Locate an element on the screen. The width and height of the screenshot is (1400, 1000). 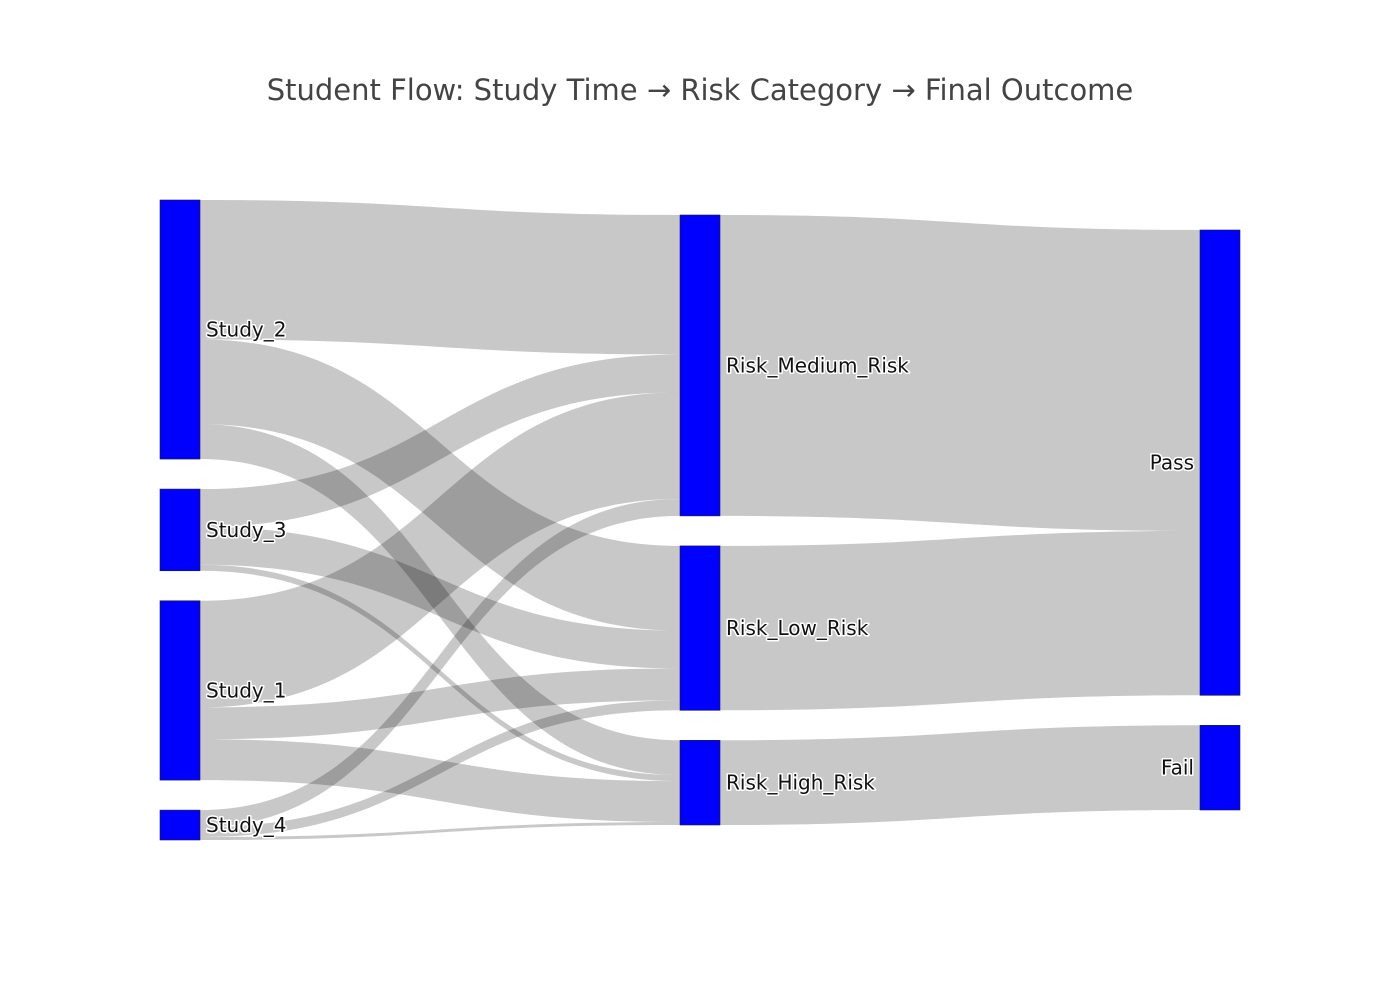
link-study_1-to-risk_low_risk is located at coordinates (440, 704).